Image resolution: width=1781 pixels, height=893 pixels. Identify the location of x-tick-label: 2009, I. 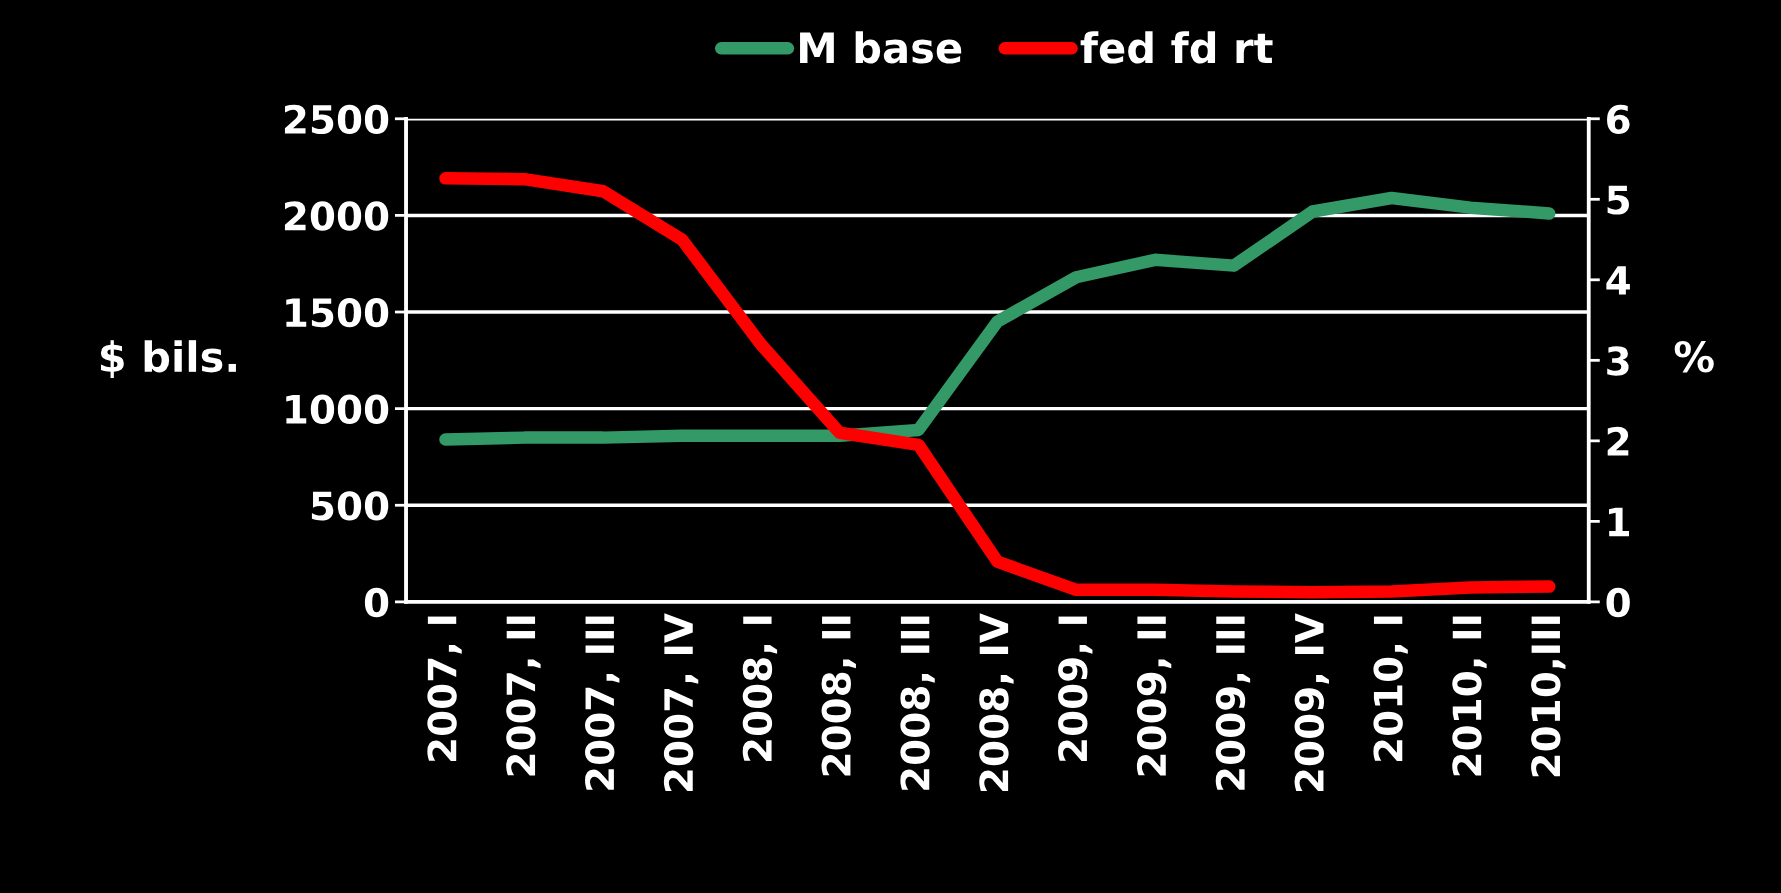
(1075, 688).